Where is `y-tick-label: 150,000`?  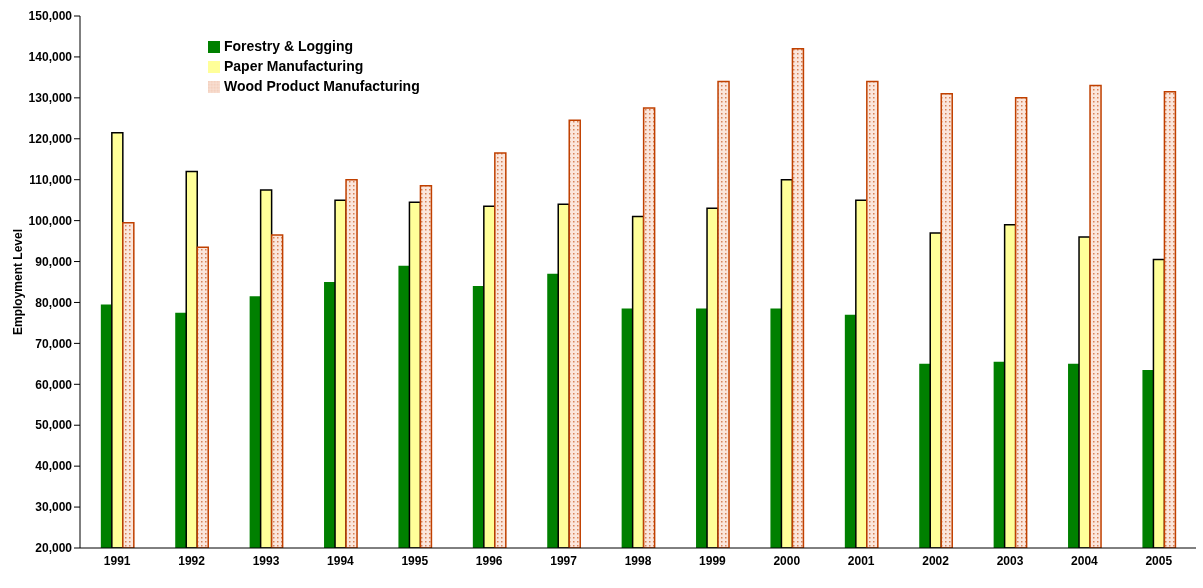 y-tick-label: 150,000 is located at coordinates (50, 16).